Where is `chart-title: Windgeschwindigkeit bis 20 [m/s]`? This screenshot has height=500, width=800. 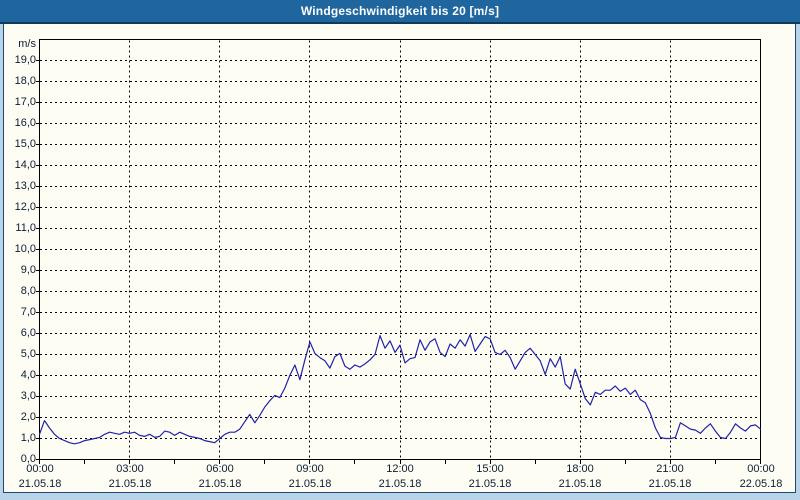
chart-title: Windgeschwindigkeit bis 20 [m/s] is located at coordinates (400, 11).